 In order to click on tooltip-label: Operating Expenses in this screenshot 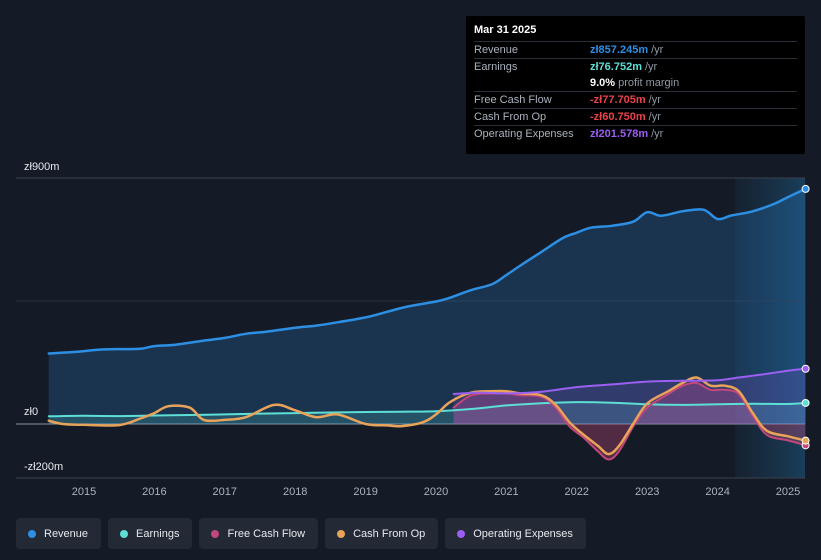, I will do `click(524, 134)`.